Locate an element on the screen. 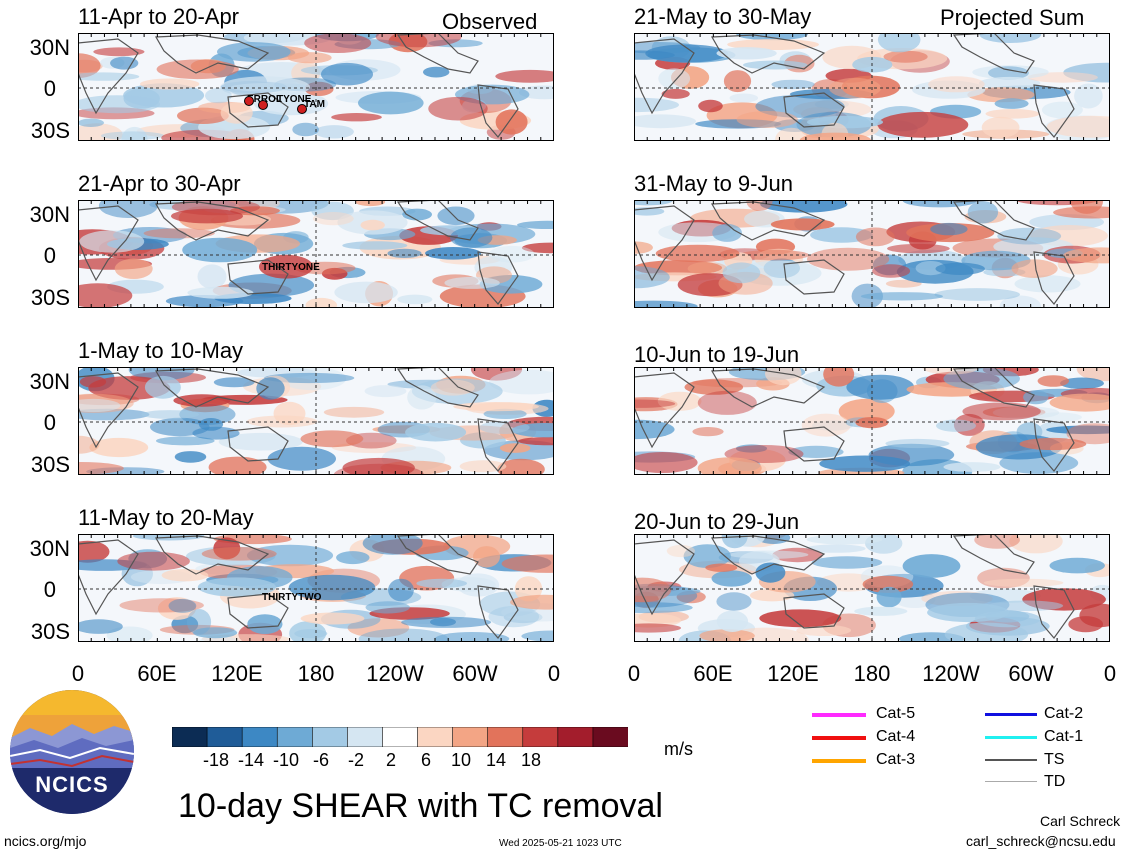 This screenshot has height=856, width=1135. footer-url: ncics.org/mjo is located at coordinates (45, 841).